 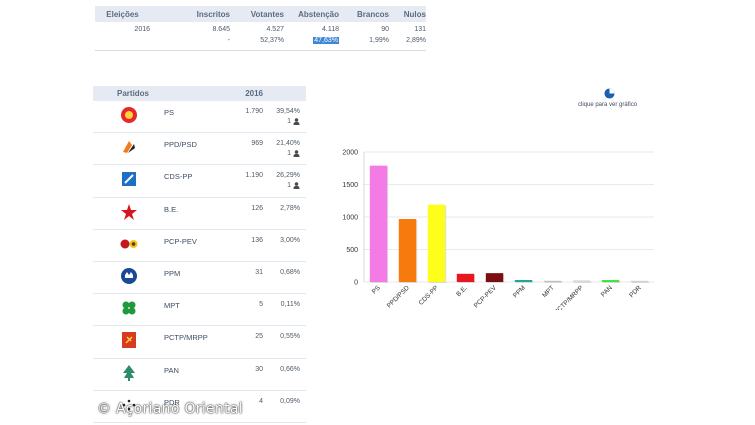 What do you see at coordinates (290, 337) in the screenshot?
I see `party-percent: 0,55%` at bounding box center [290, 337].